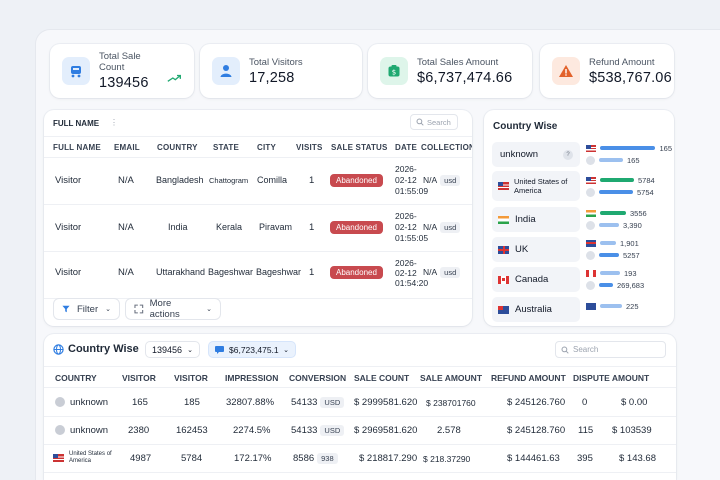 The image size is (720, 480). What do you see at coordinates (536, 402) in the screenshot?
I see `cell-refund-amount: $ 245126.760` at bounding box center [536, 402].